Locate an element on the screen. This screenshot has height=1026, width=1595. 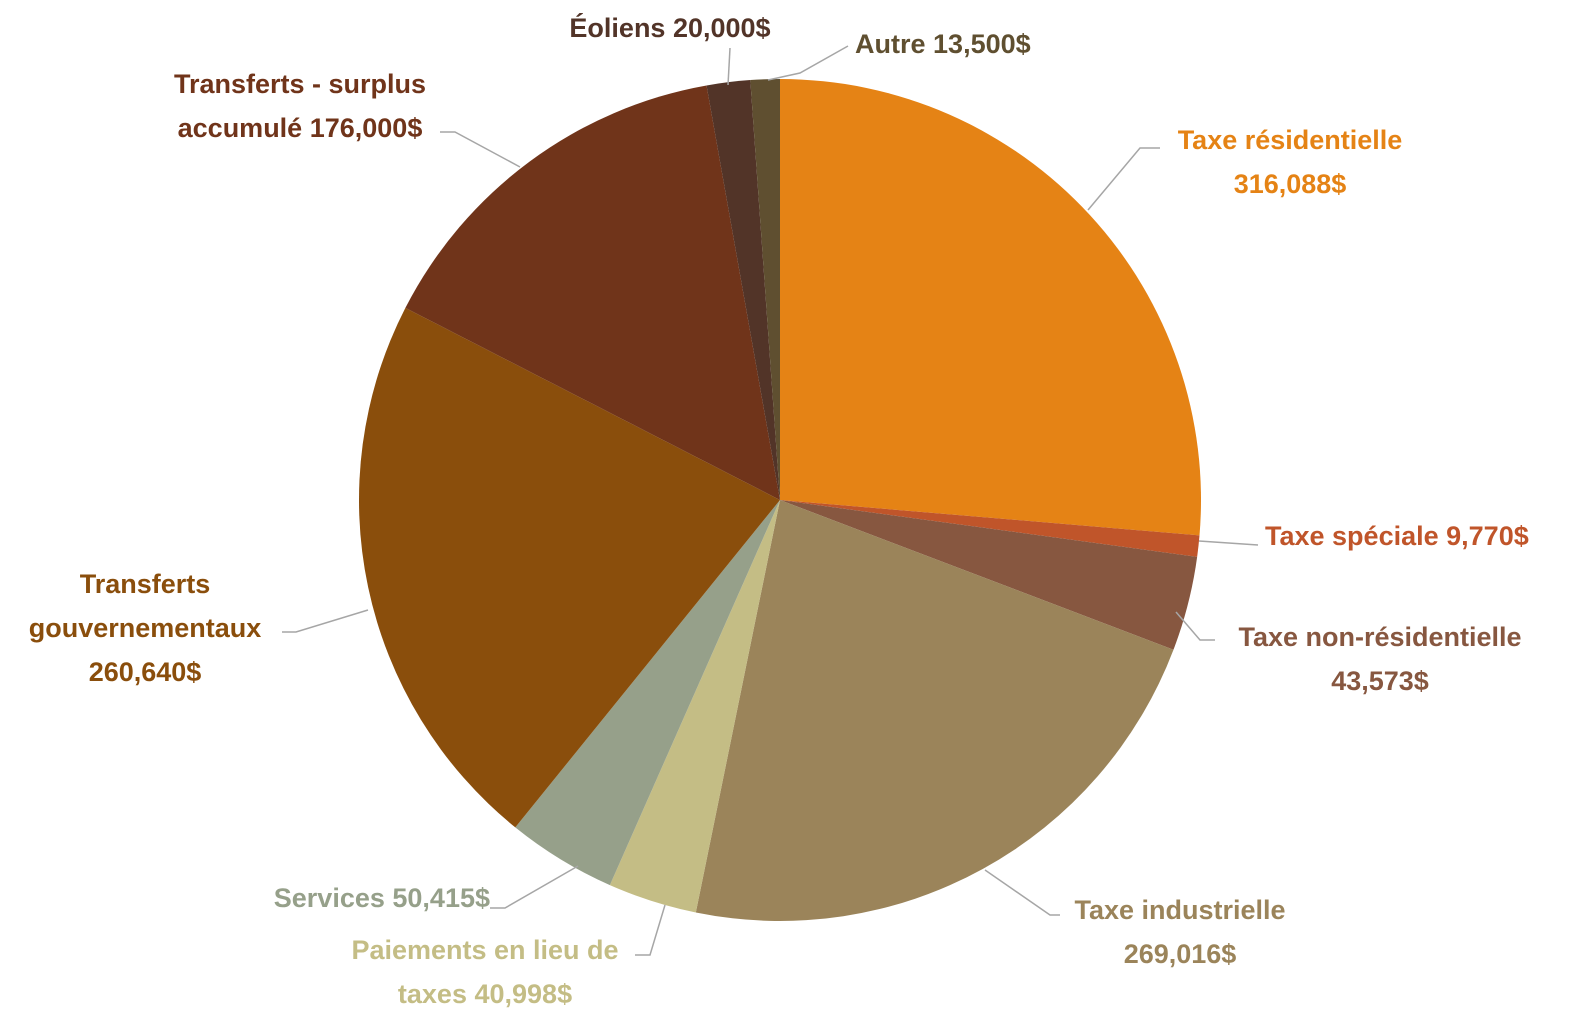
data-label: Paiements en lieu de taxes 40,998$ is located at coordinates (485, 972).